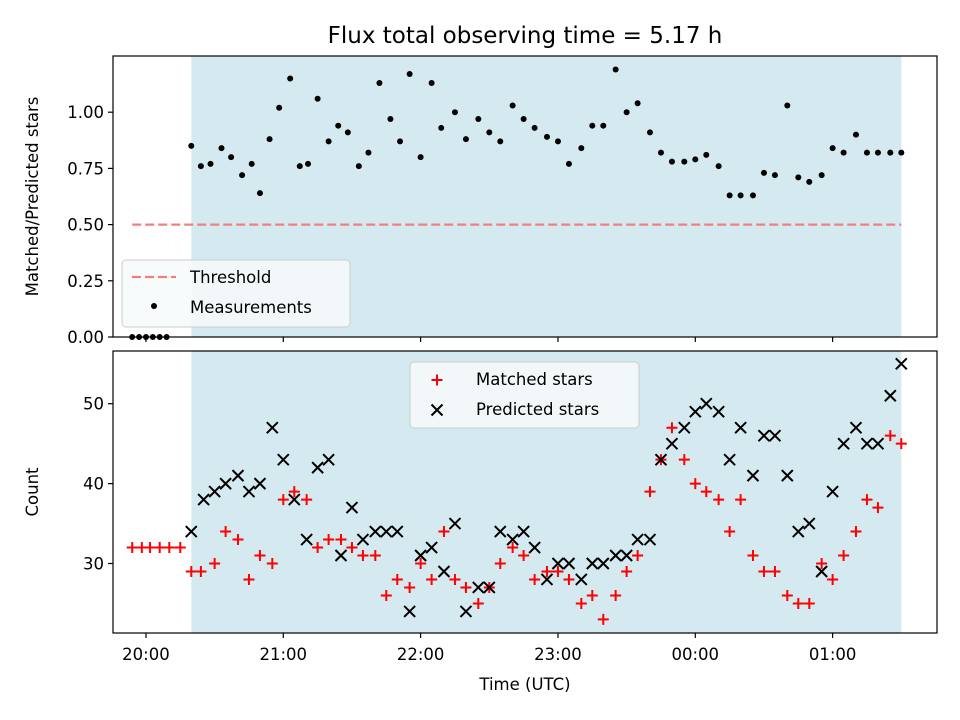 The image size is (960, 720). Describe the element at coordinates (93, 563) in the screenshot. I see `y-tick-label: 30` at that location.